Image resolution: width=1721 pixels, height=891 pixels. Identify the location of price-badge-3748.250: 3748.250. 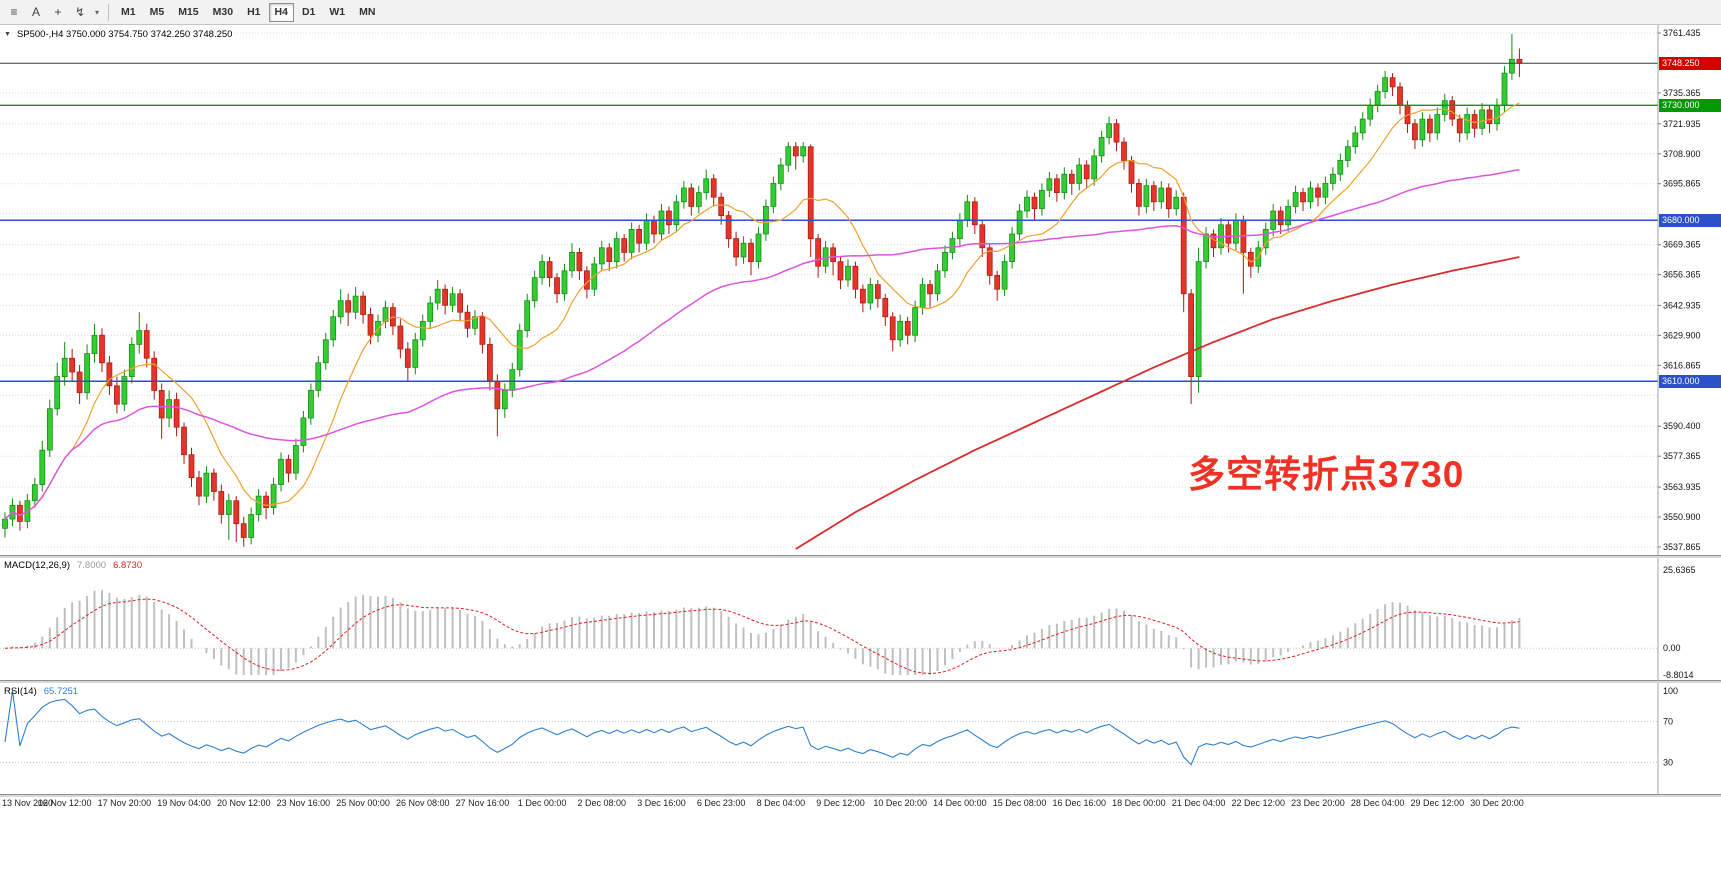
(1690, 63).